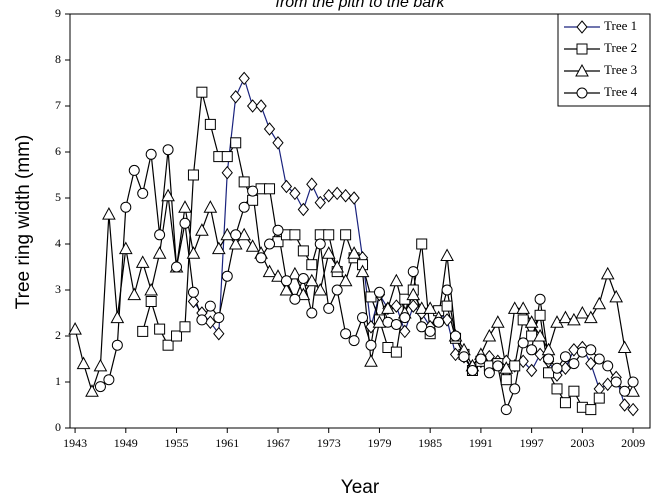  Describe the element at coordinates (58, 151) in the screenshot. I see `y-tick-label: 6` at that location.